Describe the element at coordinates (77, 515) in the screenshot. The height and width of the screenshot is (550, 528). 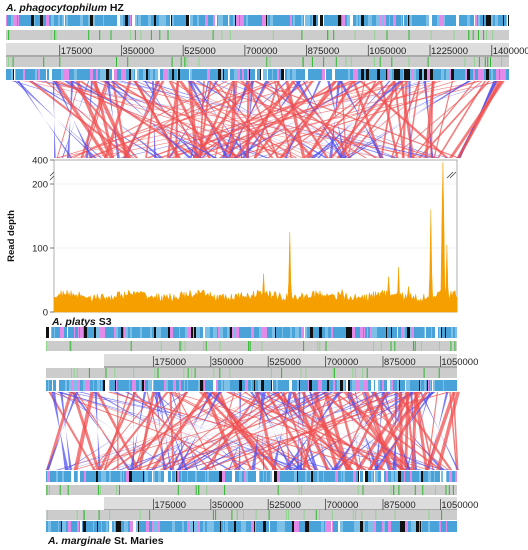
I see `bot-lower-marker` at that location.